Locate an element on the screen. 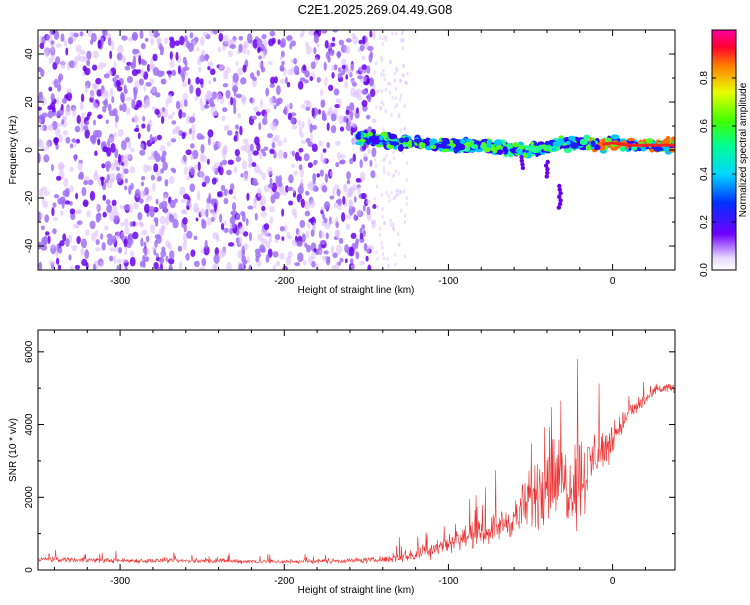 The image size is (750, 605). x-tick-label: -200 is located at coordinates (284, 281).